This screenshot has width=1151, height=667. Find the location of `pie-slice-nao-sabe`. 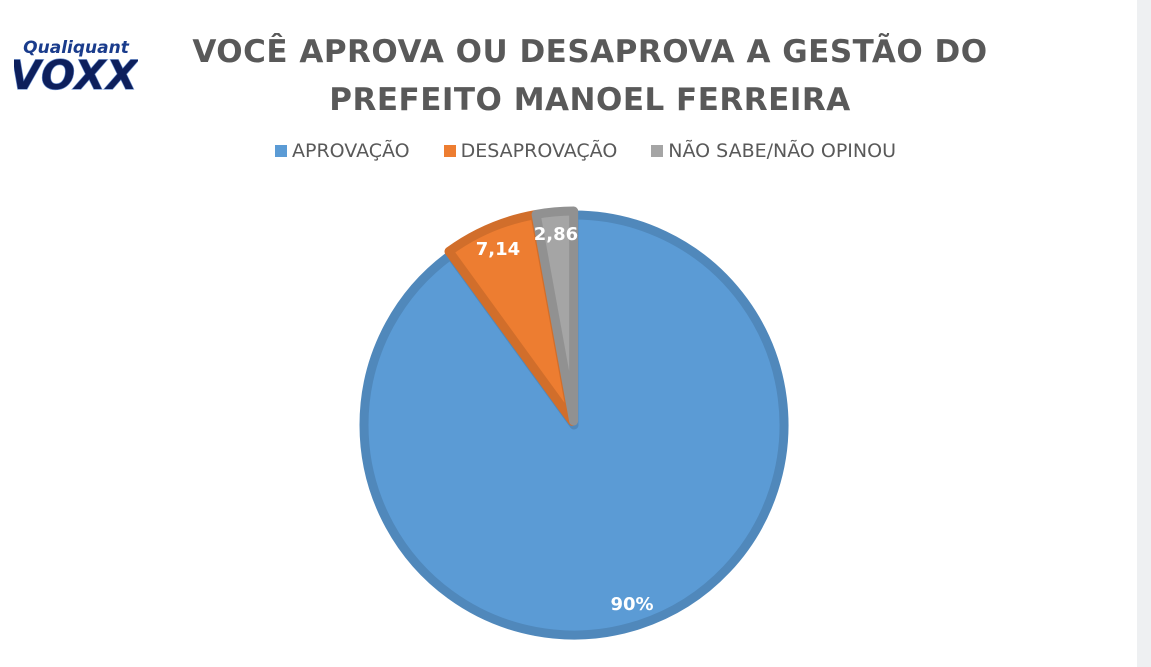

pie-slice-nao-sabe is located at coordinates (555, 316).